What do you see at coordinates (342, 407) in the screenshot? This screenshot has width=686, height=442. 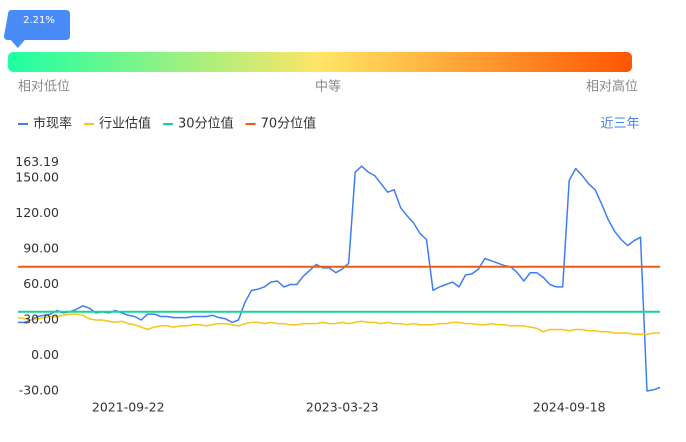 I see `x-tick-label: 2023-03-23` at bounding box center [342, 407].